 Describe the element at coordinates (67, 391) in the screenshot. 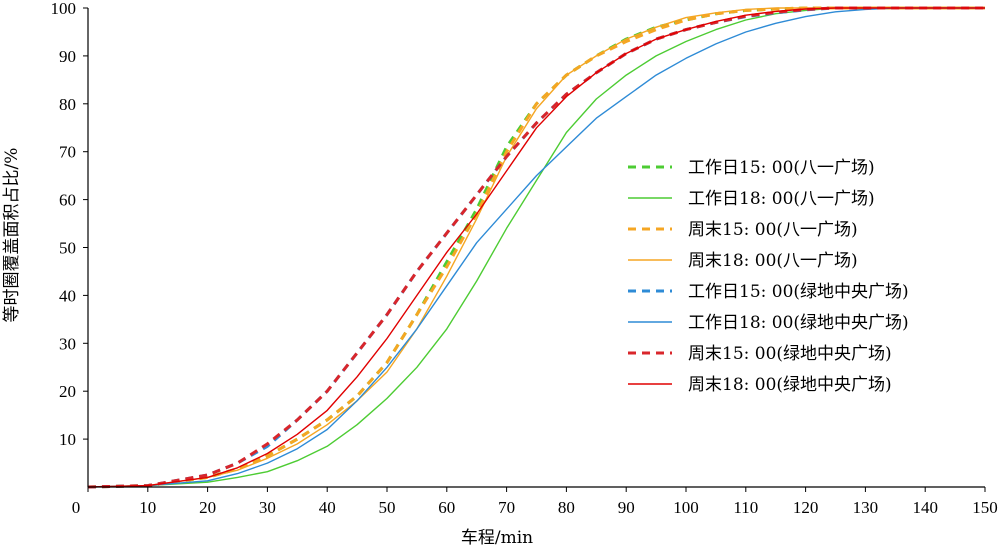

I see `y-tick-label: 20` at that location.